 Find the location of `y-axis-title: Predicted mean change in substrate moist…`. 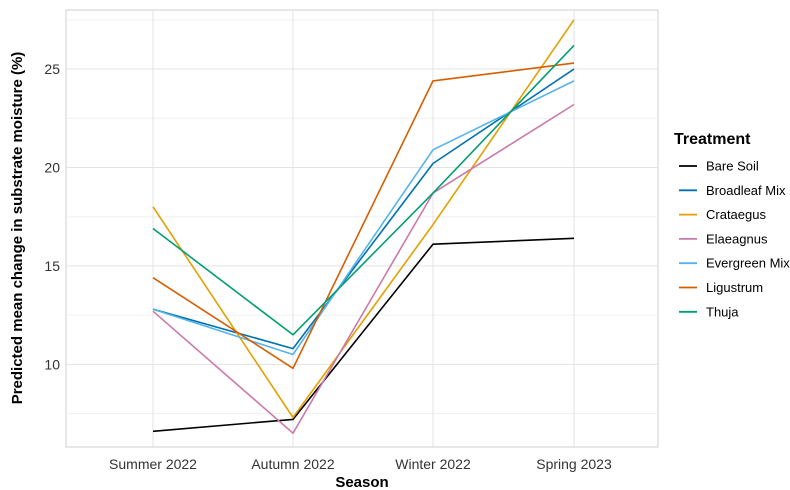

y-axis-title: Predicted mean change in substrate moist… is located at coordinates (17, 228).